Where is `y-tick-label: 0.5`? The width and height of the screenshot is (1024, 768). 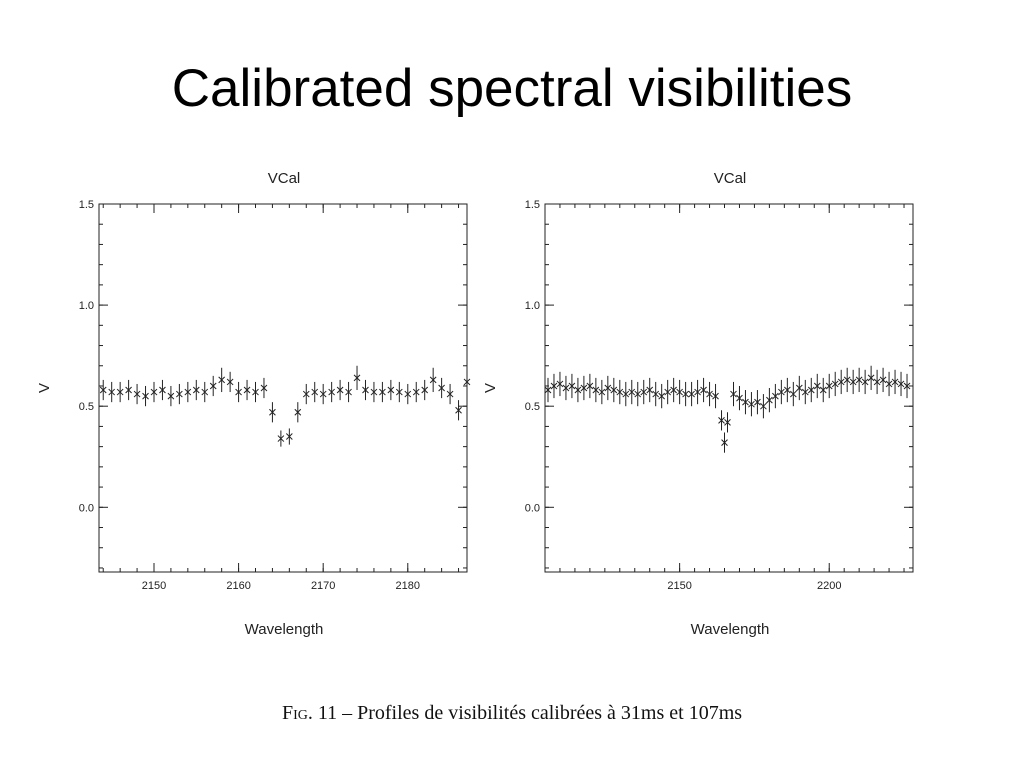
y-tick-label: 0.5 is located at coordinates (532, 407).